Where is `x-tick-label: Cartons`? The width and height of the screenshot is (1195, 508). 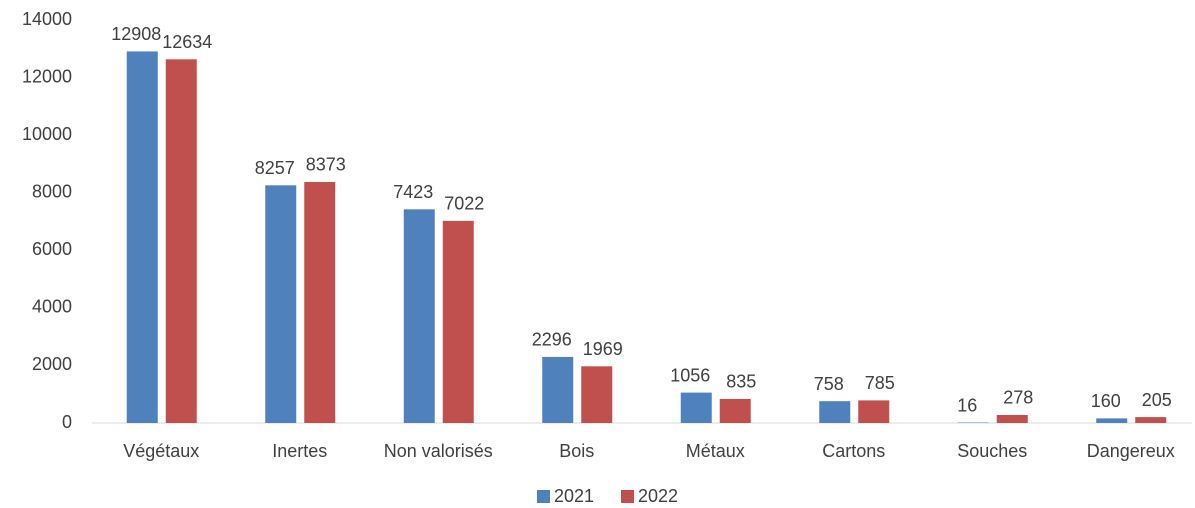
x-tick-label: Cartons is located at coordinates (853, 451).